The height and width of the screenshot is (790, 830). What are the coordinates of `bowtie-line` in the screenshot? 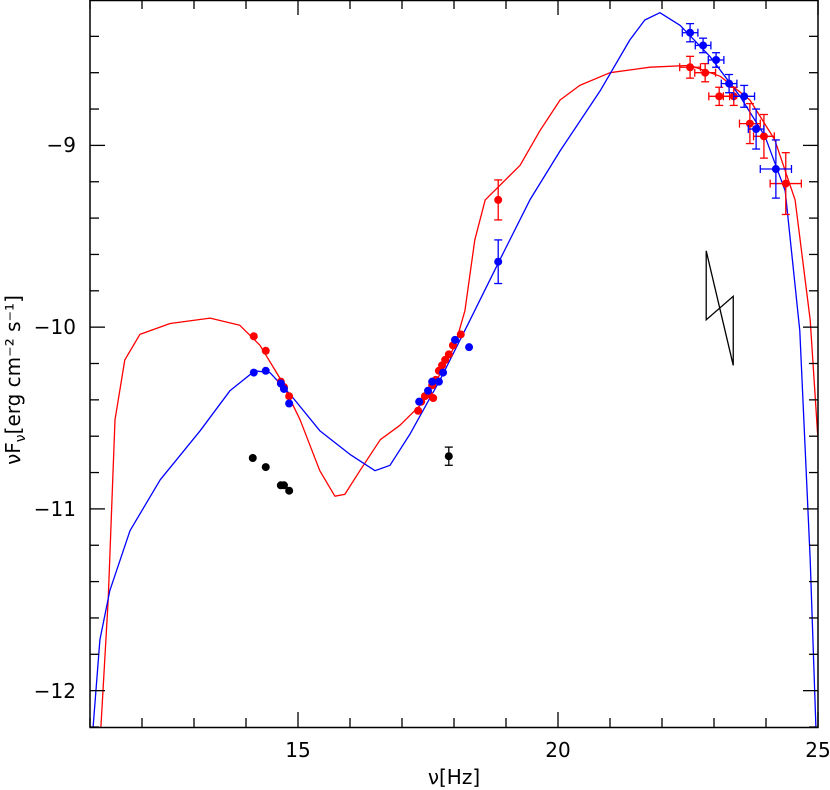 It's located at (719, 308).